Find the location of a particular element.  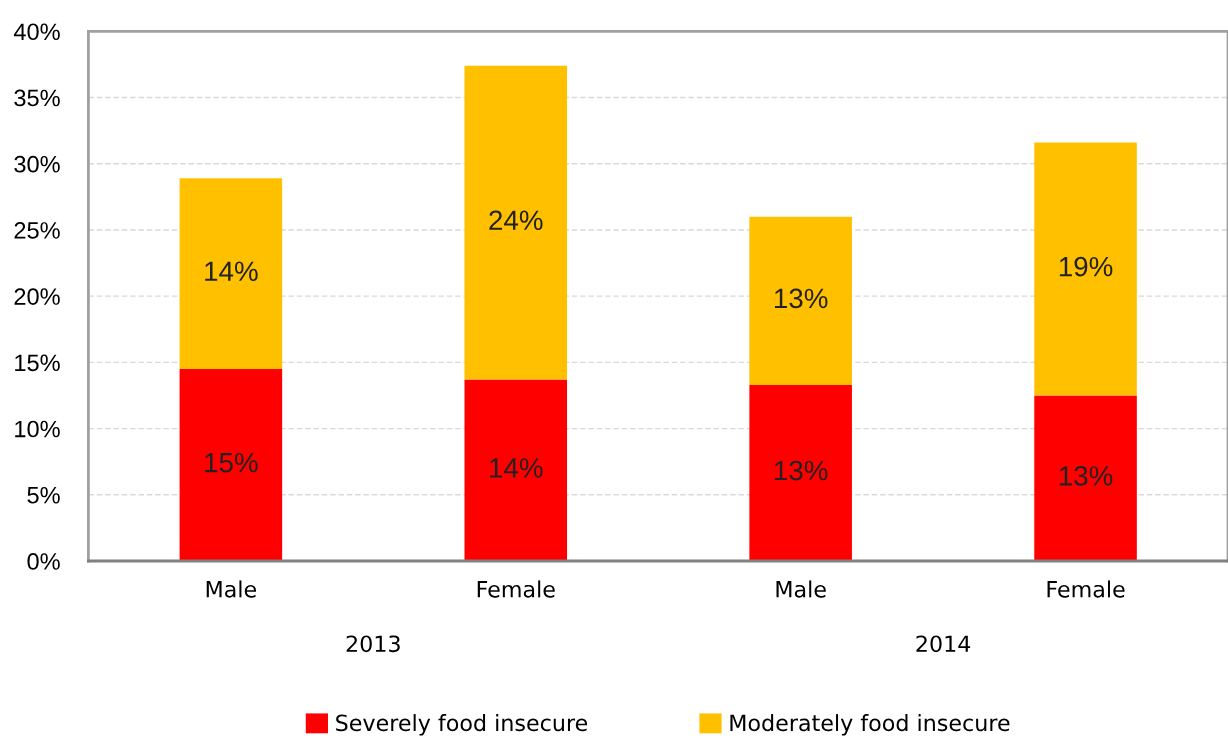

y-tick-label: 40% is located at coordinates (36, 32).